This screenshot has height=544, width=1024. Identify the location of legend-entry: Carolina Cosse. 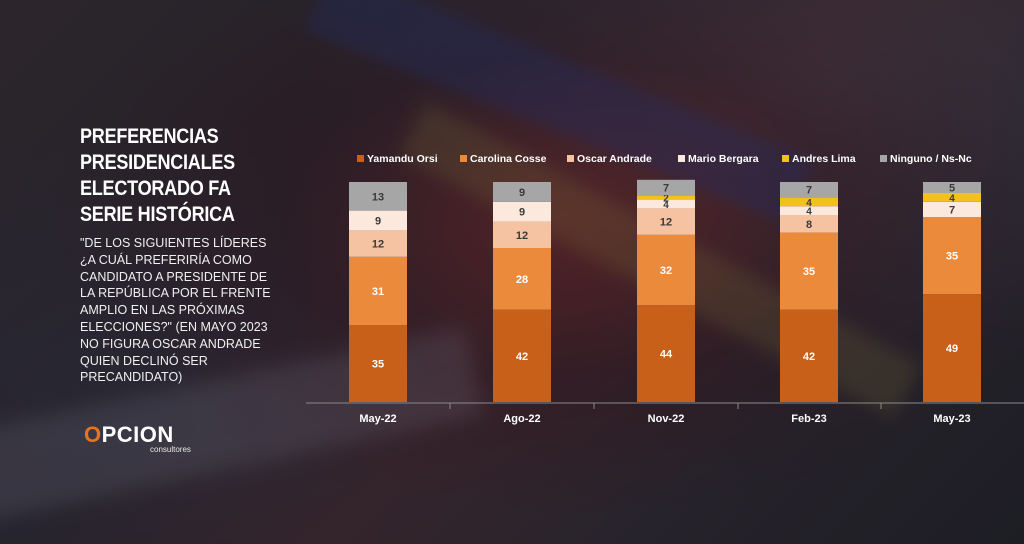
(508, 159).